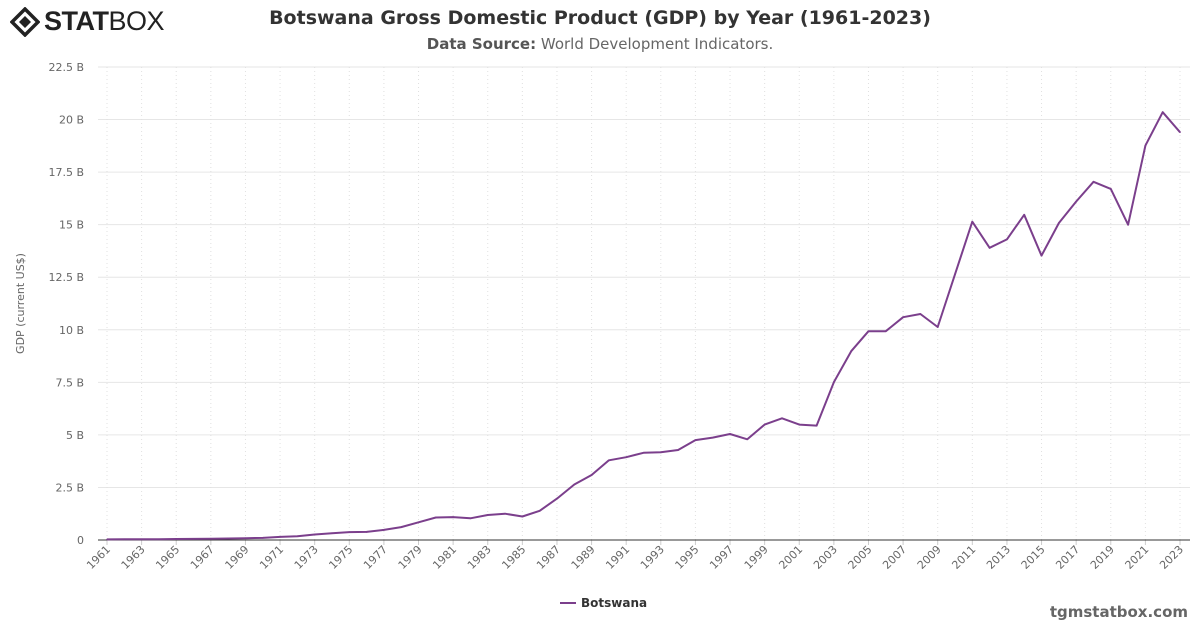 This screenshot has height=630, width=1200. What do you see at coordinates (104, 21) in the screenshot?
I see `logo-text: STATBOX` at bounding box center [104, 21].